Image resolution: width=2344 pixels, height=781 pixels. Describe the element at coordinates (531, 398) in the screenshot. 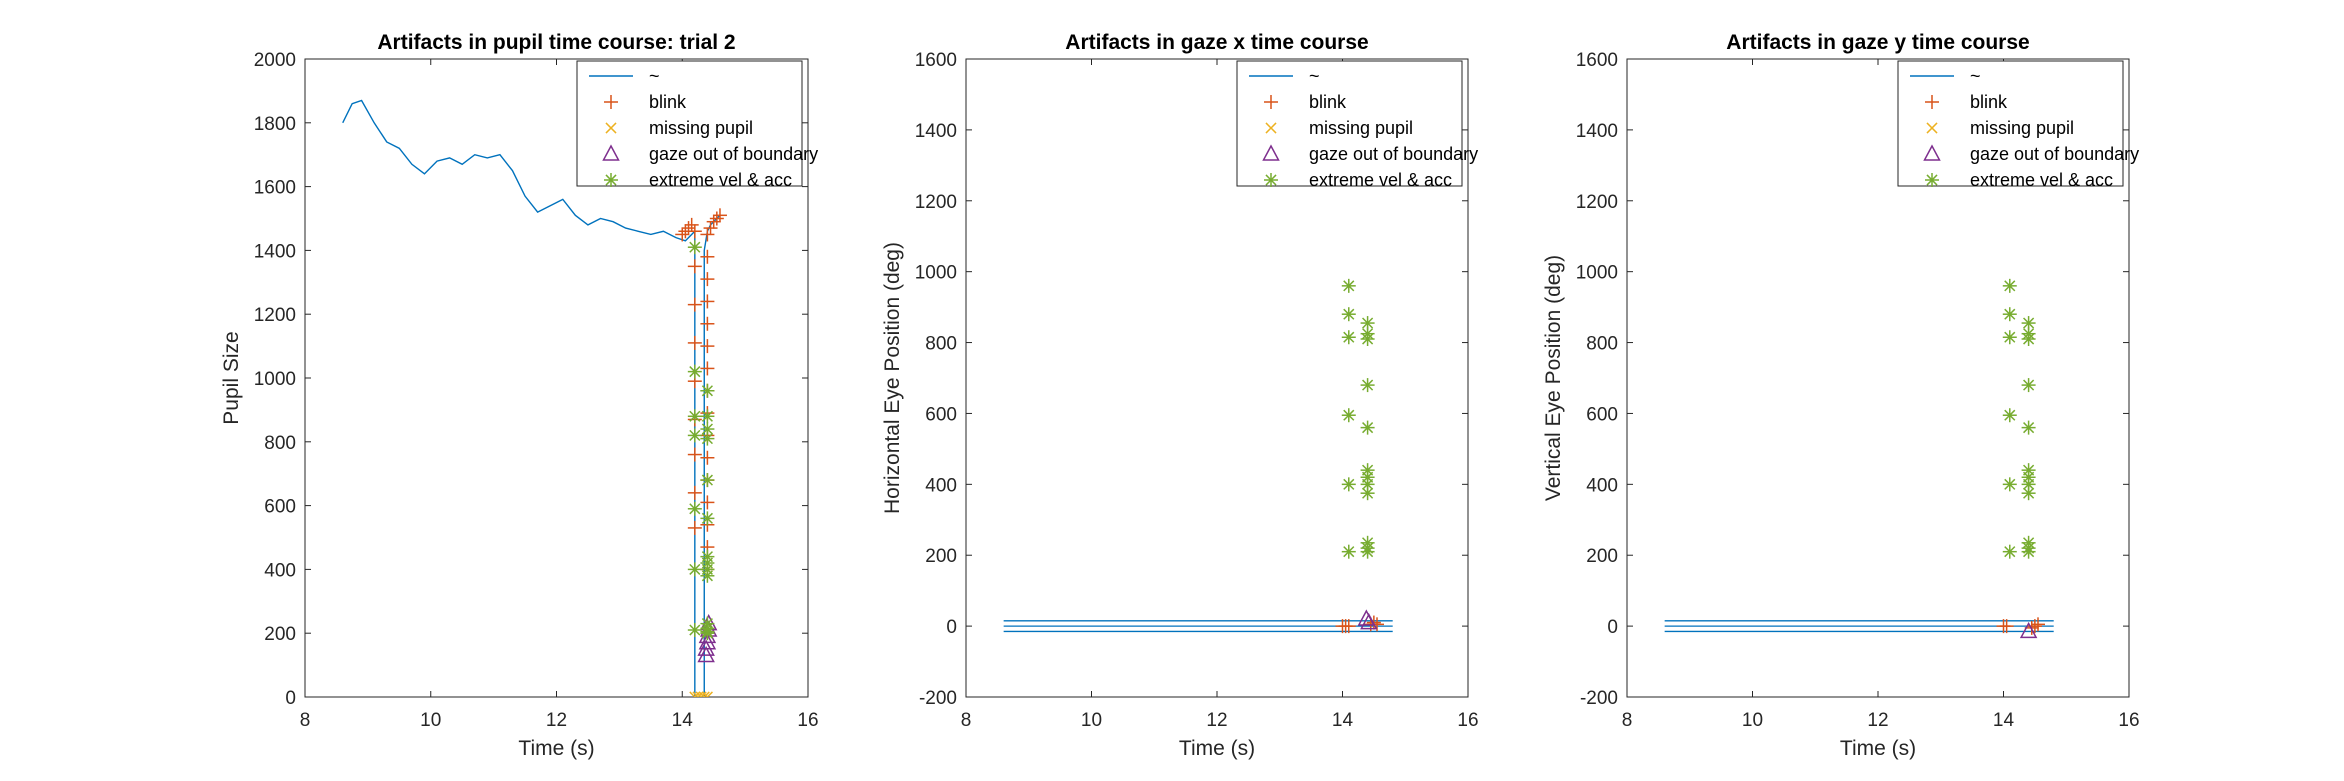

I see `series-line` at that location.